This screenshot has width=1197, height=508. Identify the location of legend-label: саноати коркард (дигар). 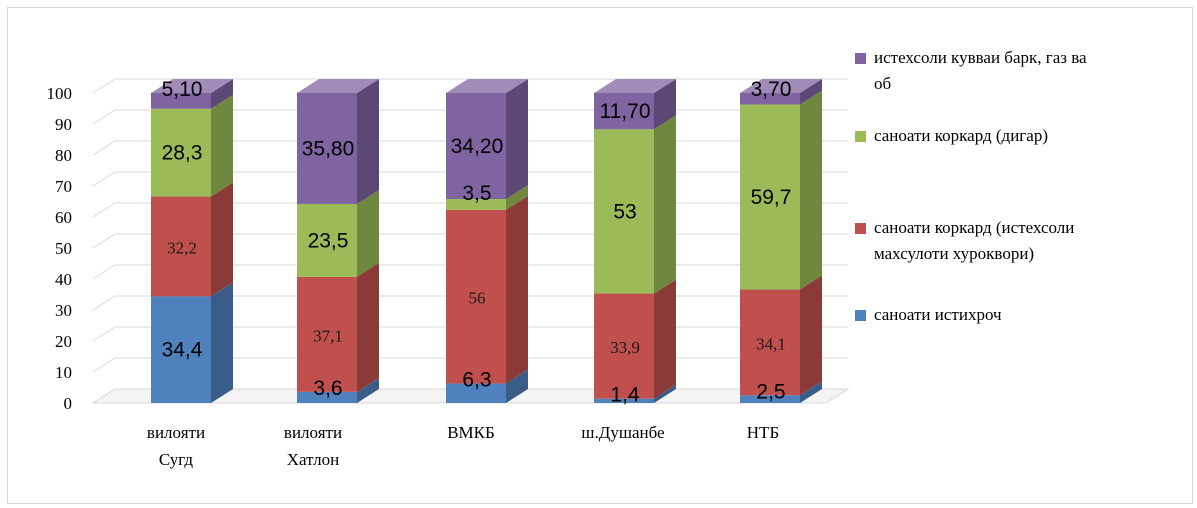
(961, 135).